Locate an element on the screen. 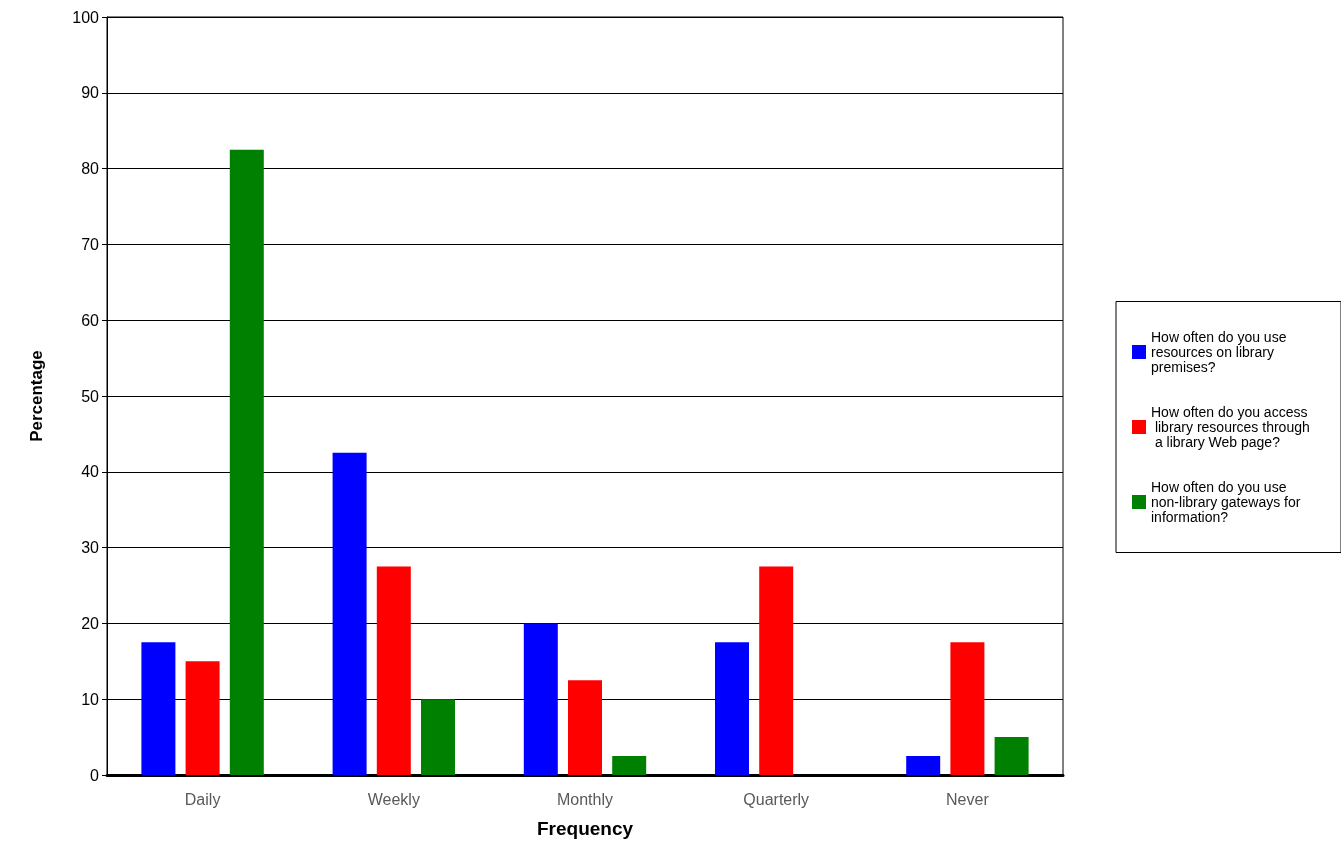 This screenshot has height=854, width=1341. legend-label: How often do you use non-library gateways for information? is located at coordinates (1228, 502).